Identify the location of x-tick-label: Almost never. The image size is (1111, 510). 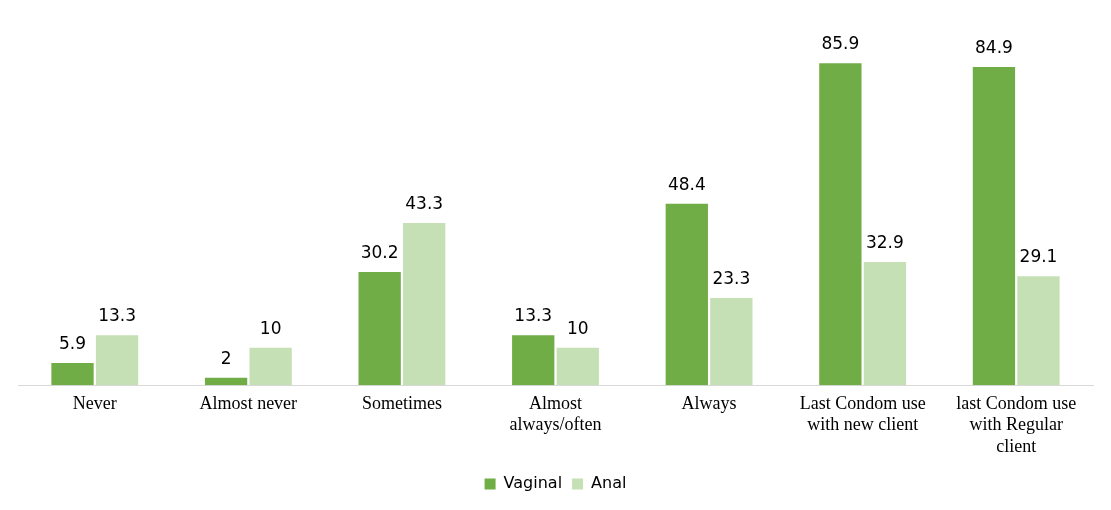
(248, 402).